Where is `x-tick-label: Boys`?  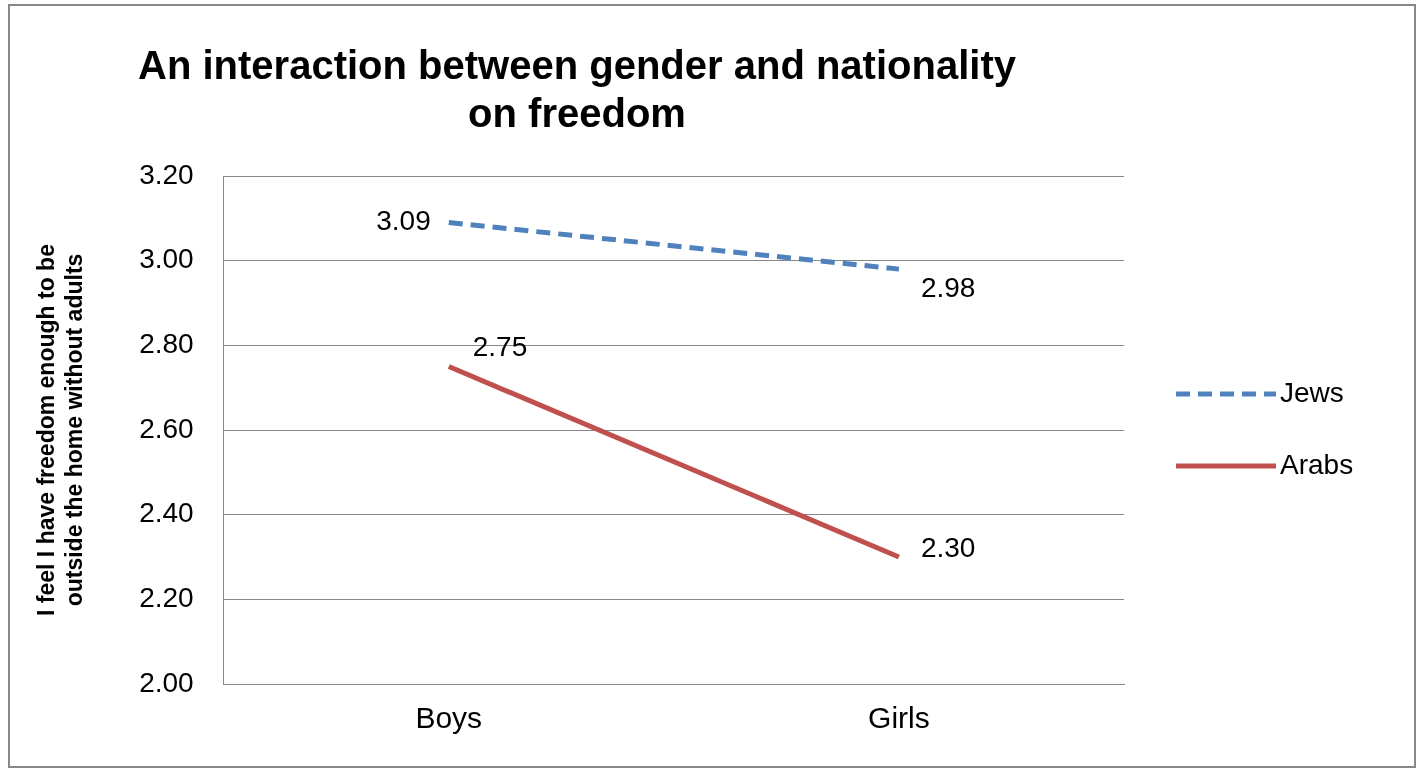
x-tick-label: Boys is located at coordinates (449, 718).